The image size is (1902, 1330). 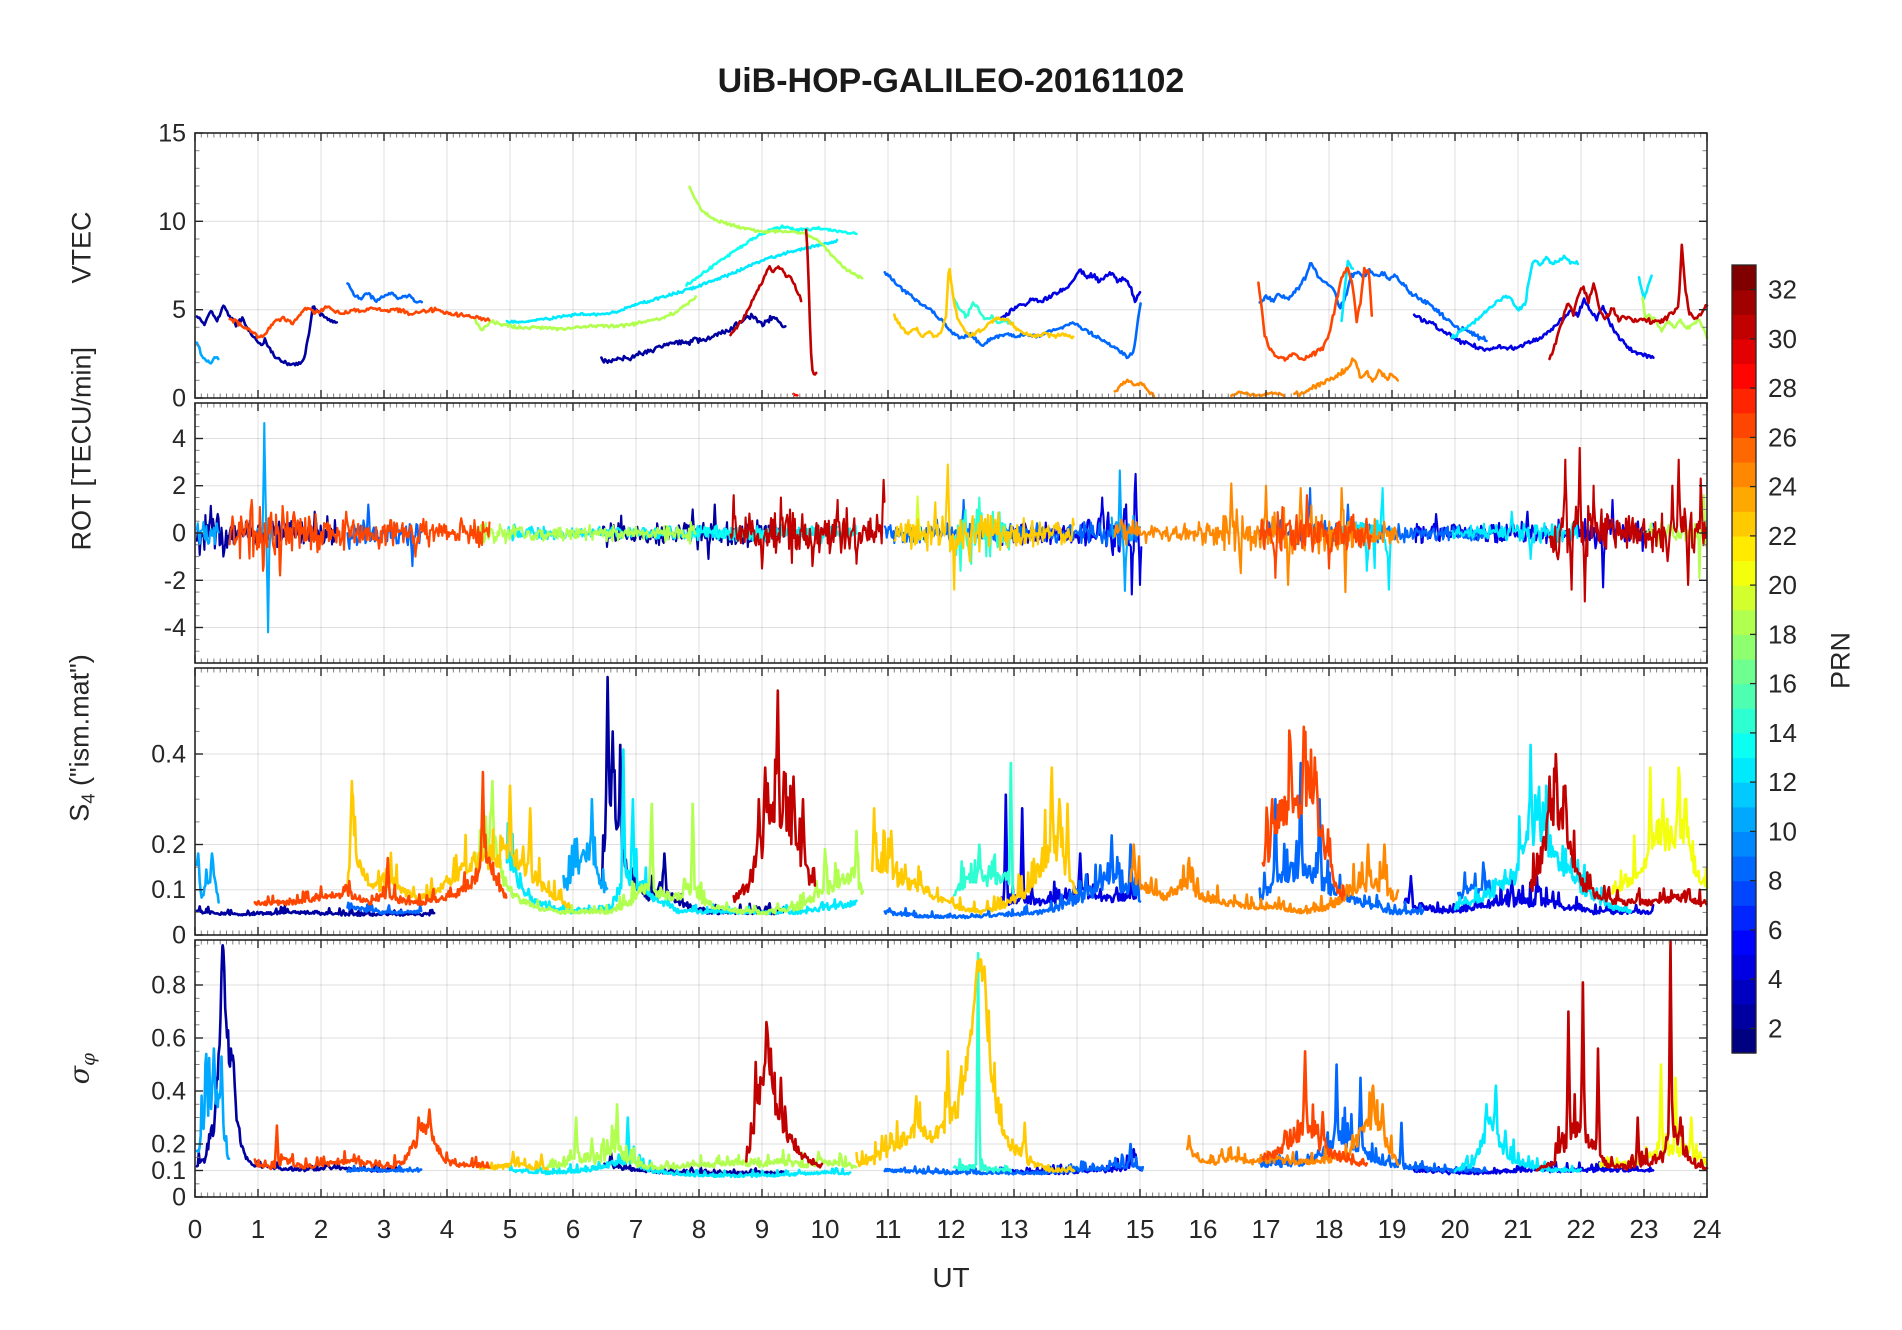 What do you see at coordinates (1782, 388) in the screenshot?
I see `svg-text: 28` at bounding box center [1782, 388].